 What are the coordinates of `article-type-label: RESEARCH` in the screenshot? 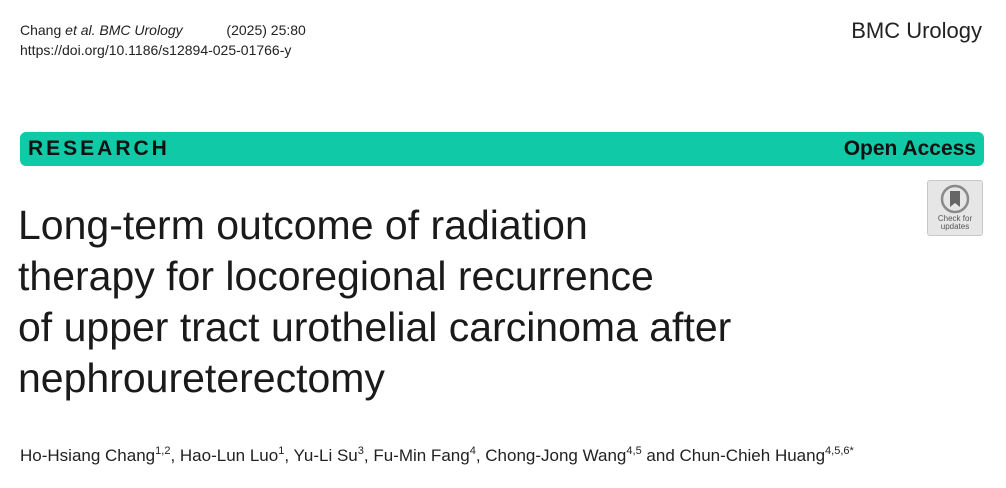 It's located at (99, 148).